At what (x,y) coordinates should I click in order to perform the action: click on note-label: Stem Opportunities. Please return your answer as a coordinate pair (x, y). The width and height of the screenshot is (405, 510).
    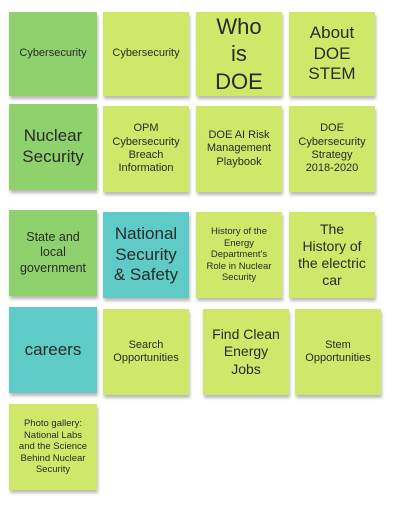
    Looking at the image, I should click on (338, 351).